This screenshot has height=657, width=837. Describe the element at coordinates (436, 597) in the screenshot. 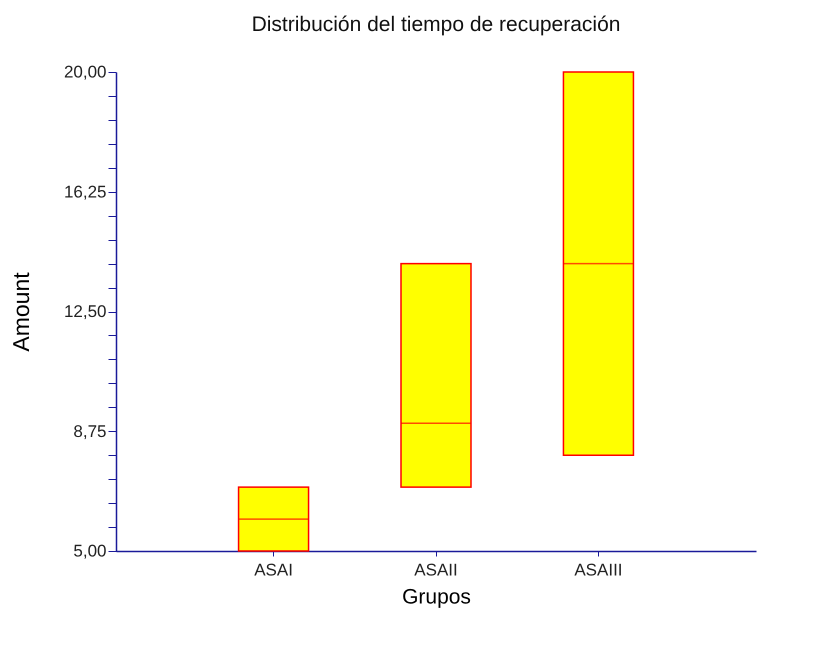

I see `x-axis-title: Grupos` at that location.